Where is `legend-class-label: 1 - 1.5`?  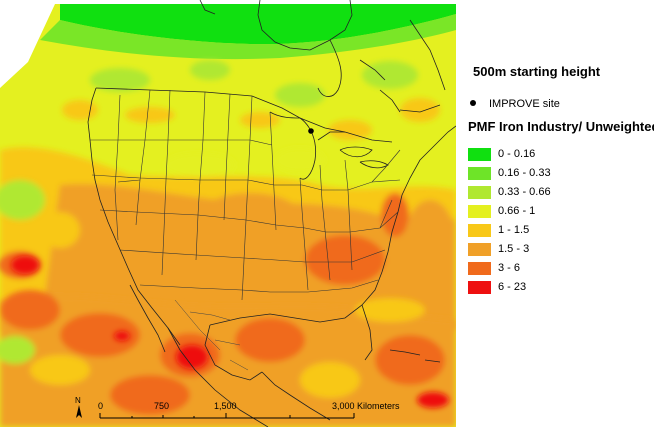
legend-class-label: 1 - 1.5 is located at coordinates (514, 230).